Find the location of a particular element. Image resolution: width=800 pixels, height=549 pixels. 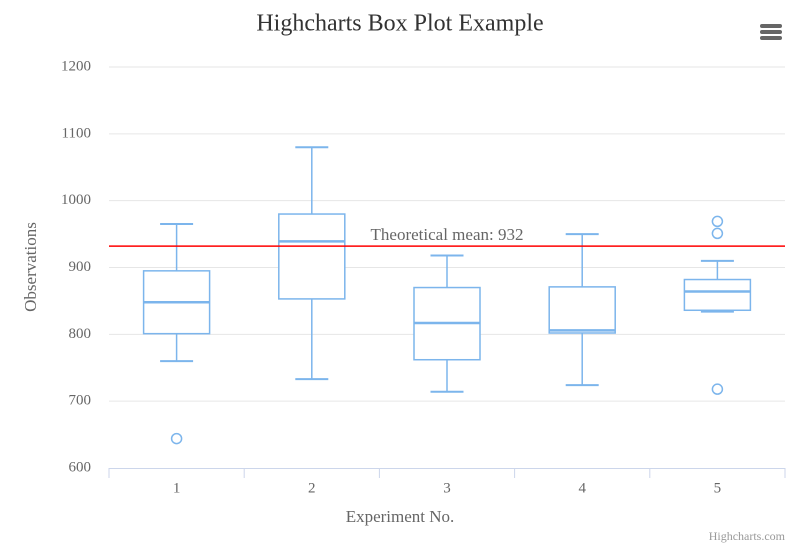

y-axis-title: Observations is located at coordinates (30, 267).